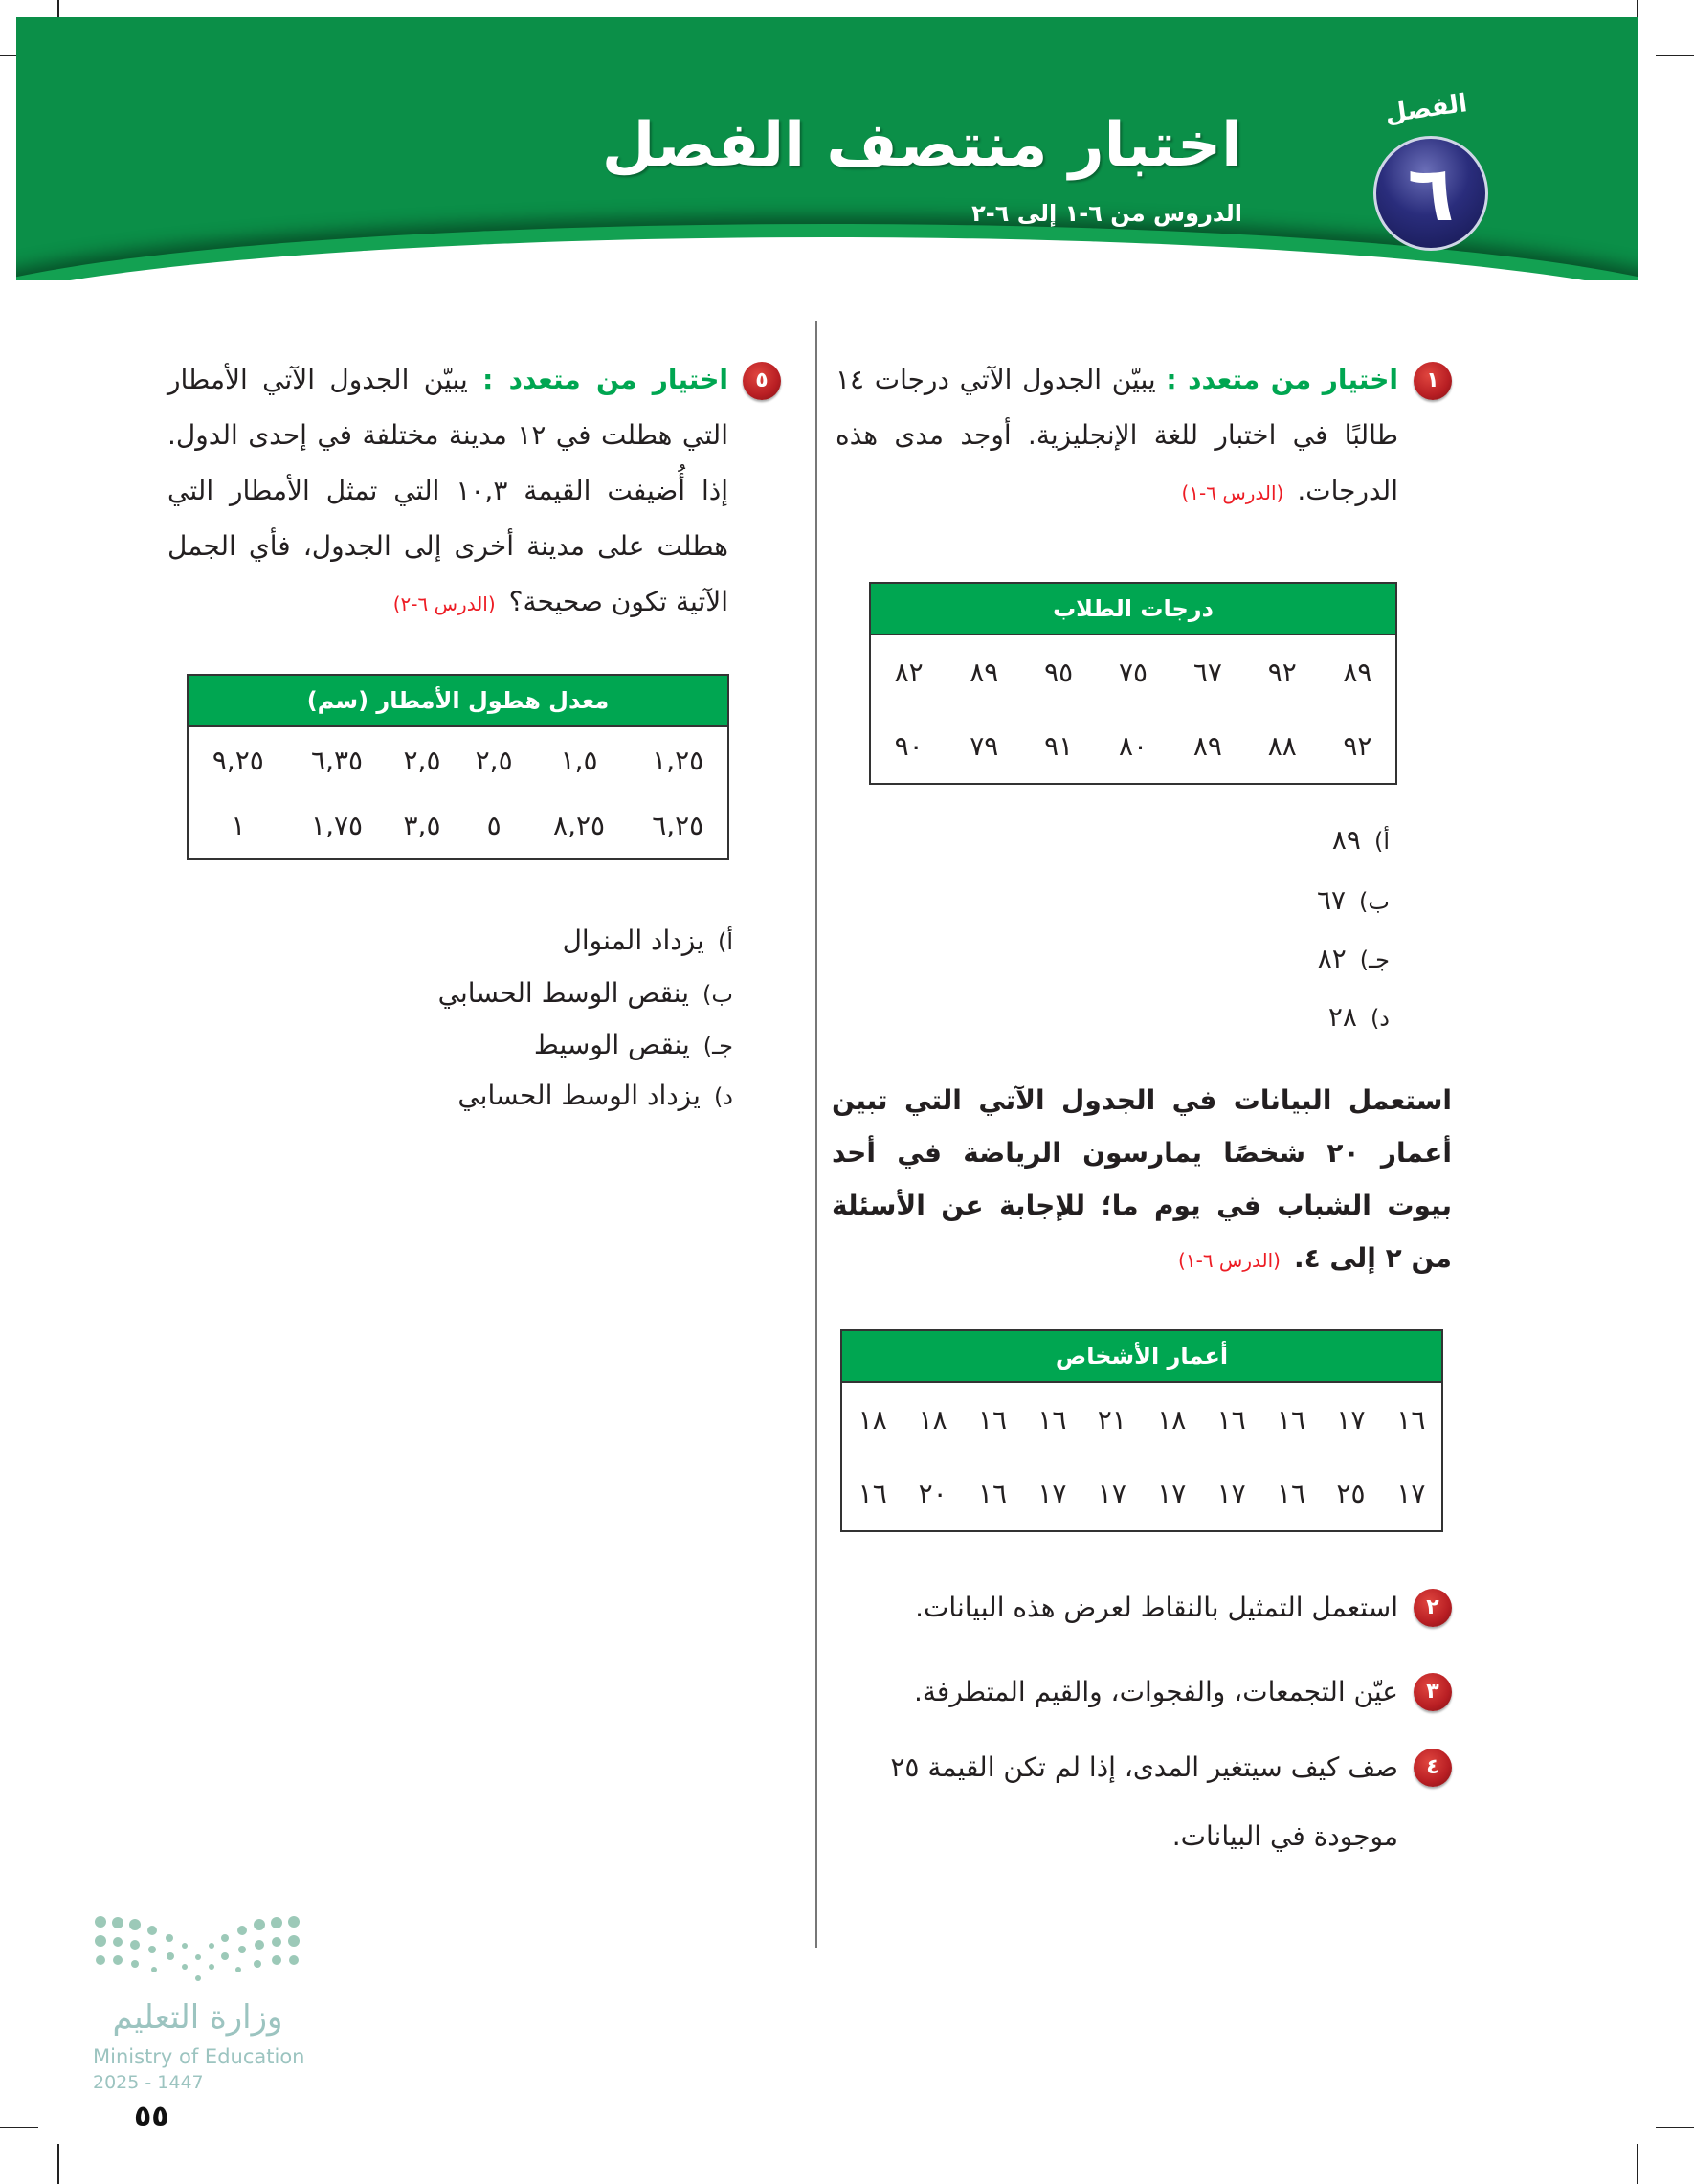 Image resolution: width=1694 pixels, height=2184 pixels. I want to click on question-number: ٤, so click(1432, 1767).